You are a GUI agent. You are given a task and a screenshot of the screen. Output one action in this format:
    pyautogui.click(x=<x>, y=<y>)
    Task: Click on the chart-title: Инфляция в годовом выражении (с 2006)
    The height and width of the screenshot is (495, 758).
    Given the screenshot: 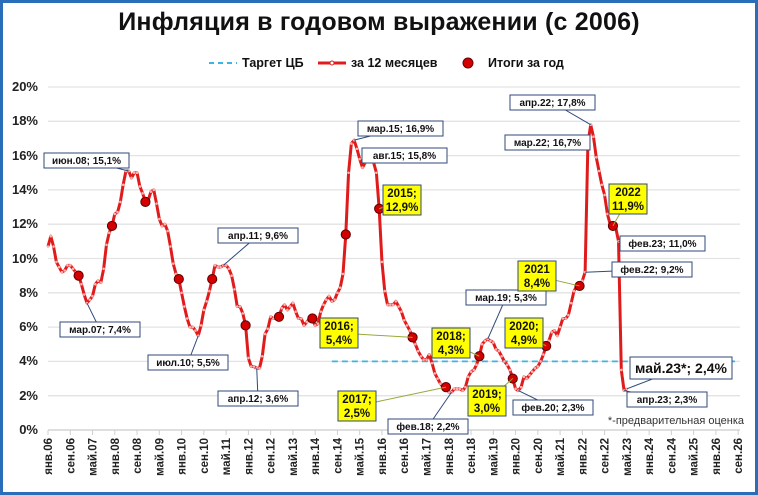 What is the action you would take?
    pyautogui.click(x=379, y=22)
    